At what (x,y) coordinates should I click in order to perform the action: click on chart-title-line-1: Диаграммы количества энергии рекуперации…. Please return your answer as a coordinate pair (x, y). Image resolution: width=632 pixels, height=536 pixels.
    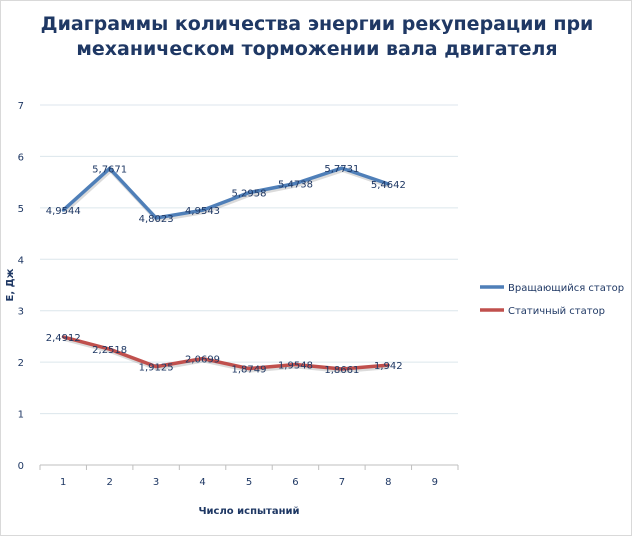
    Looking at the image, I should click on (317, 24).